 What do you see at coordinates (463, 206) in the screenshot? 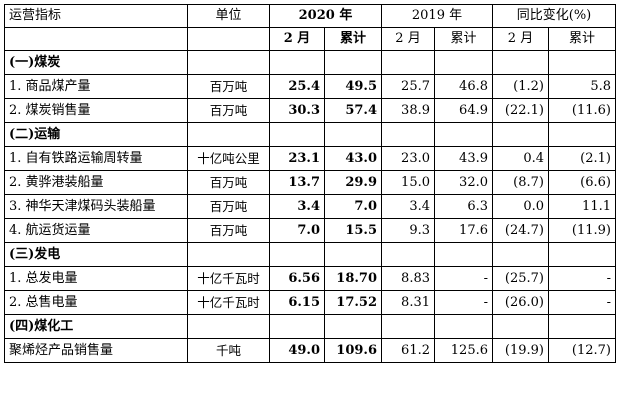
I see `value-2019-cumulative: 6.3` at bounding box center [463, 206].